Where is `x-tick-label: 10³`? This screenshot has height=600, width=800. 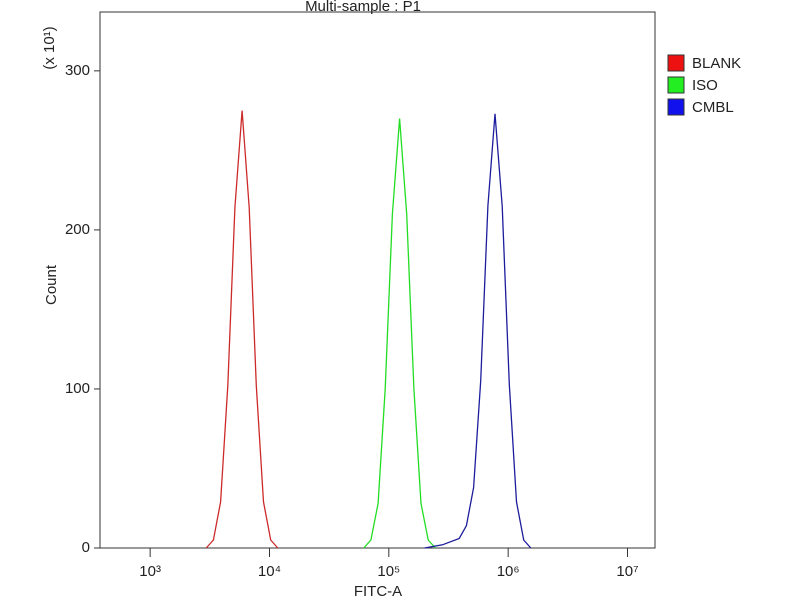 x-tick-label: 10³ is located at coordinates (150, 571).